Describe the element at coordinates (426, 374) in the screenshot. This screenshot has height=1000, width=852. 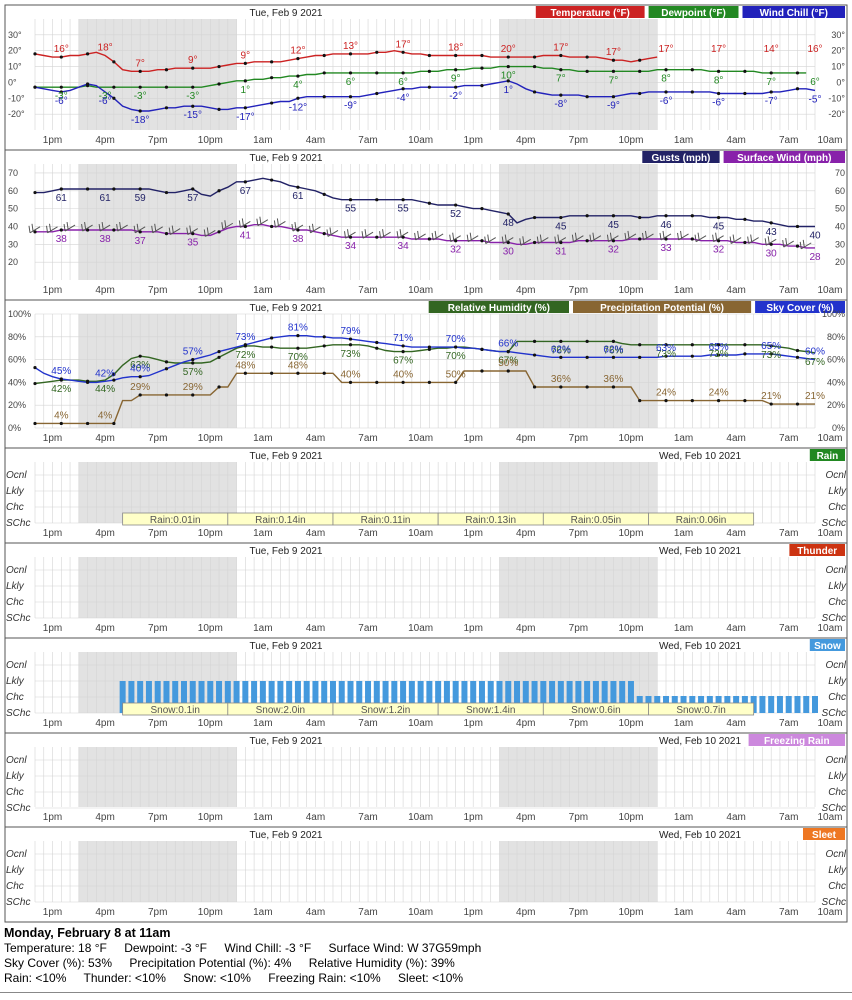
I see `panel-humidity` at that location.